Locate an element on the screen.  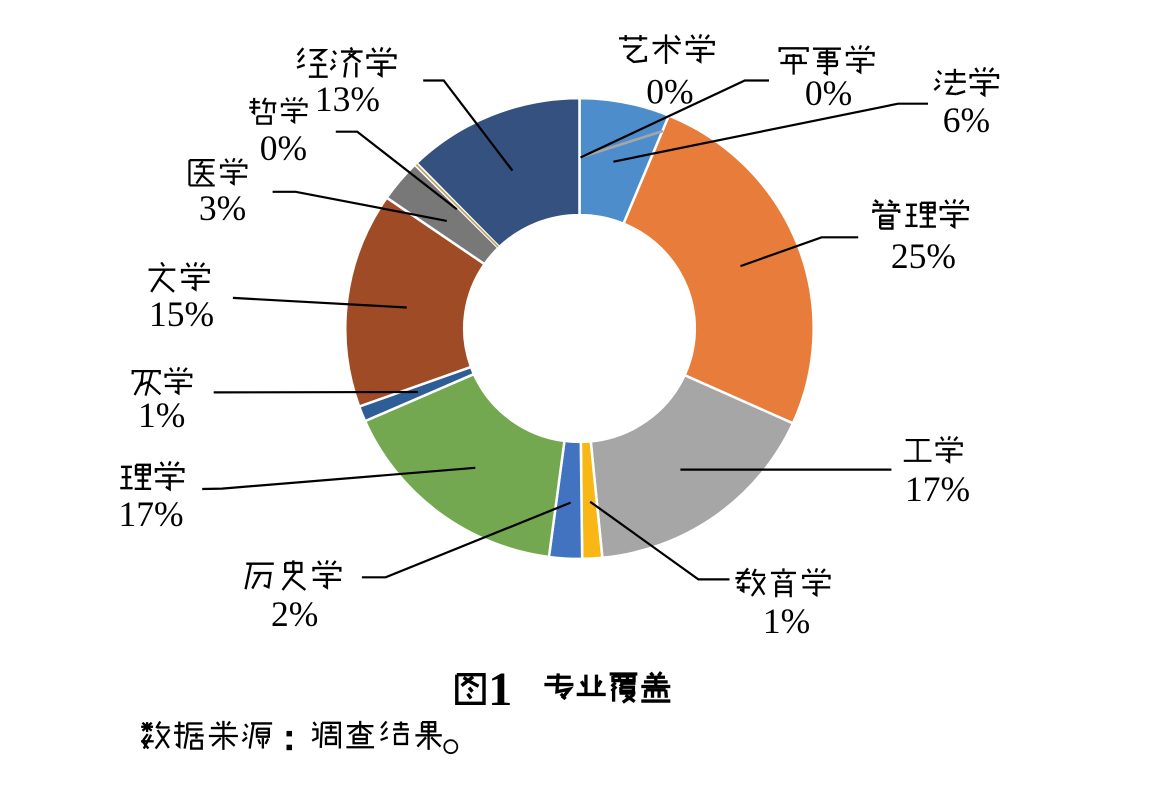
svg-text: 15% is located at coordinates (181, 314).